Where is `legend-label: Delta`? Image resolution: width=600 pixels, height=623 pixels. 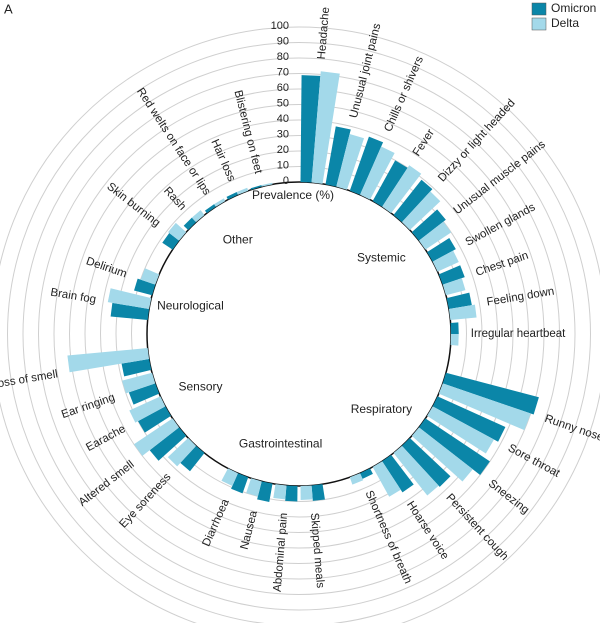 legend-label: Delta is located at coordinates (565, 23).